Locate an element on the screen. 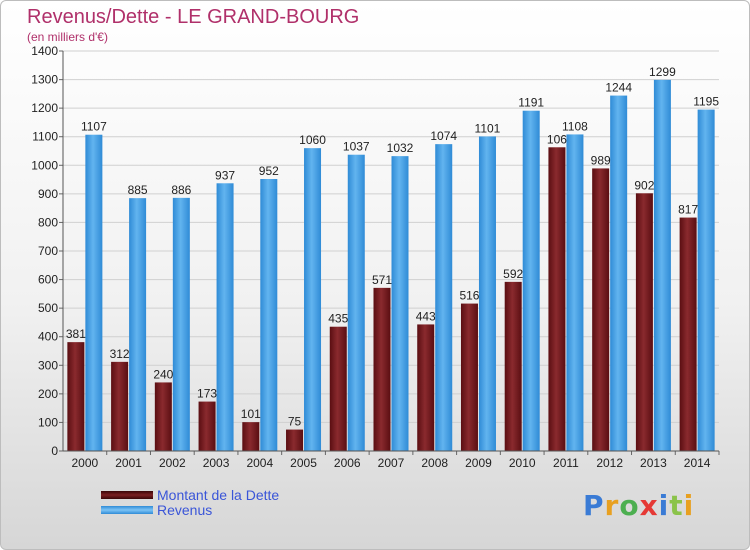  y-tick-label: 600 is located at coordinates (48, 280).